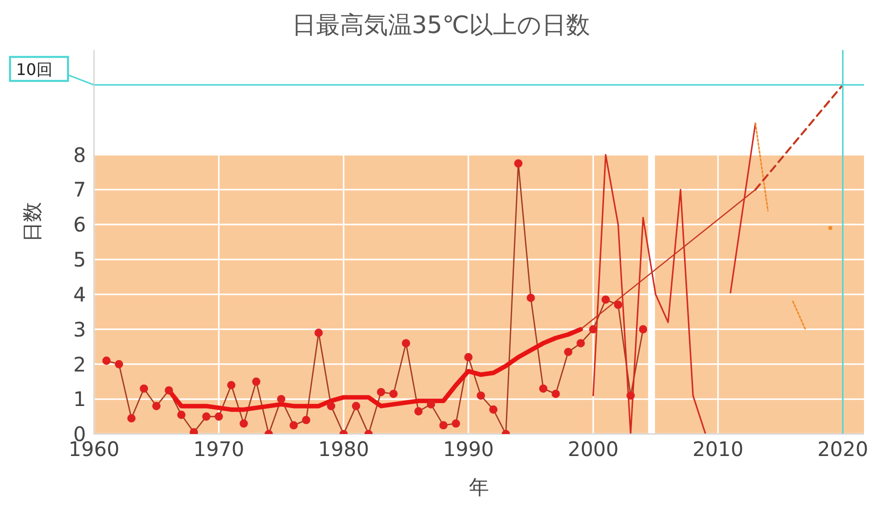 This screenshot has width=883, height=512. What do you see at coordinates (79, 399) in the screenshot?
I see `y-tick-label: 1` at bounding box center [79, 399].